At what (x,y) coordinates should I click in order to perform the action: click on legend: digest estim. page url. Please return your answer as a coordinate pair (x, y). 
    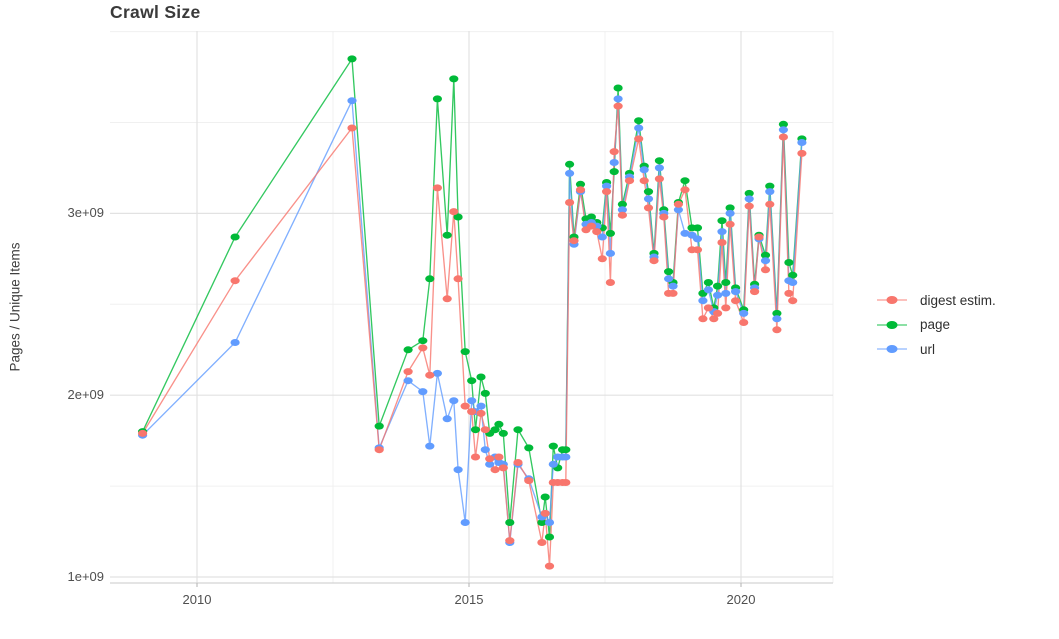
    Looking at the image, I should click on (936, 325).